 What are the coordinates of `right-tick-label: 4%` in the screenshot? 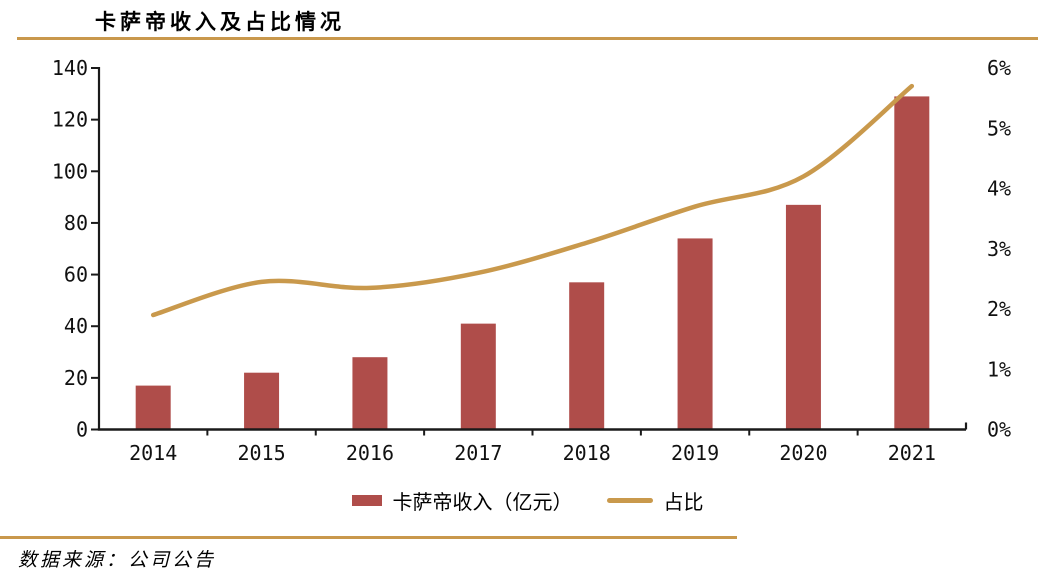 It's located at (999, 189).